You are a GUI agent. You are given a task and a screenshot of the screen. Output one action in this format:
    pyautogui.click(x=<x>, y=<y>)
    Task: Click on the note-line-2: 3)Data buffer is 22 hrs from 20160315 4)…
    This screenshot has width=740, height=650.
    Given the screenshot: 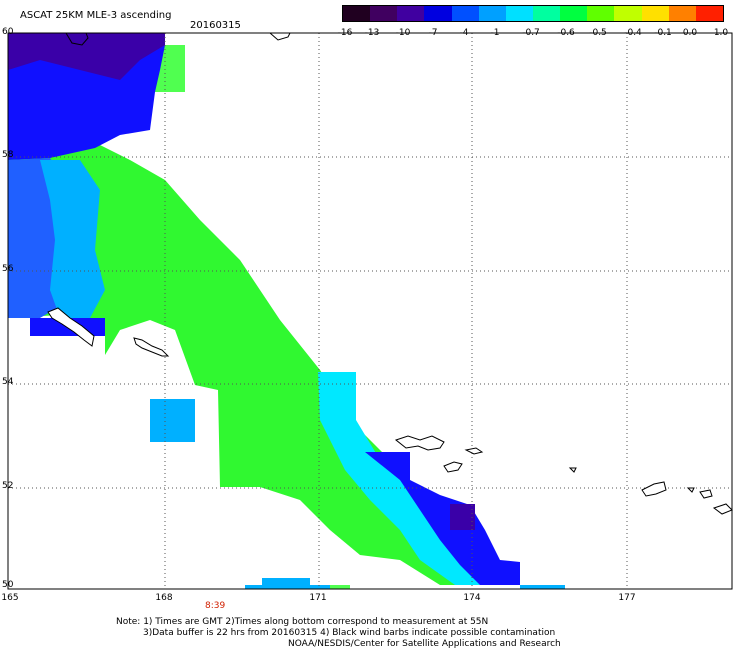 What is the action you would take?
    pyautogui.click(x=349, y=633)
    